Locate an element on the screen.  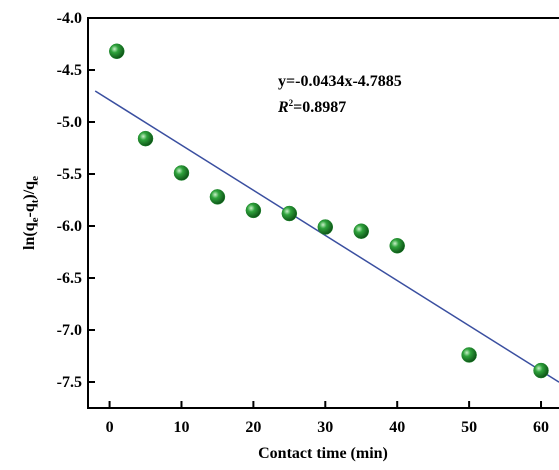
x-tick-label: 20 is located at coordinates (253, 427).